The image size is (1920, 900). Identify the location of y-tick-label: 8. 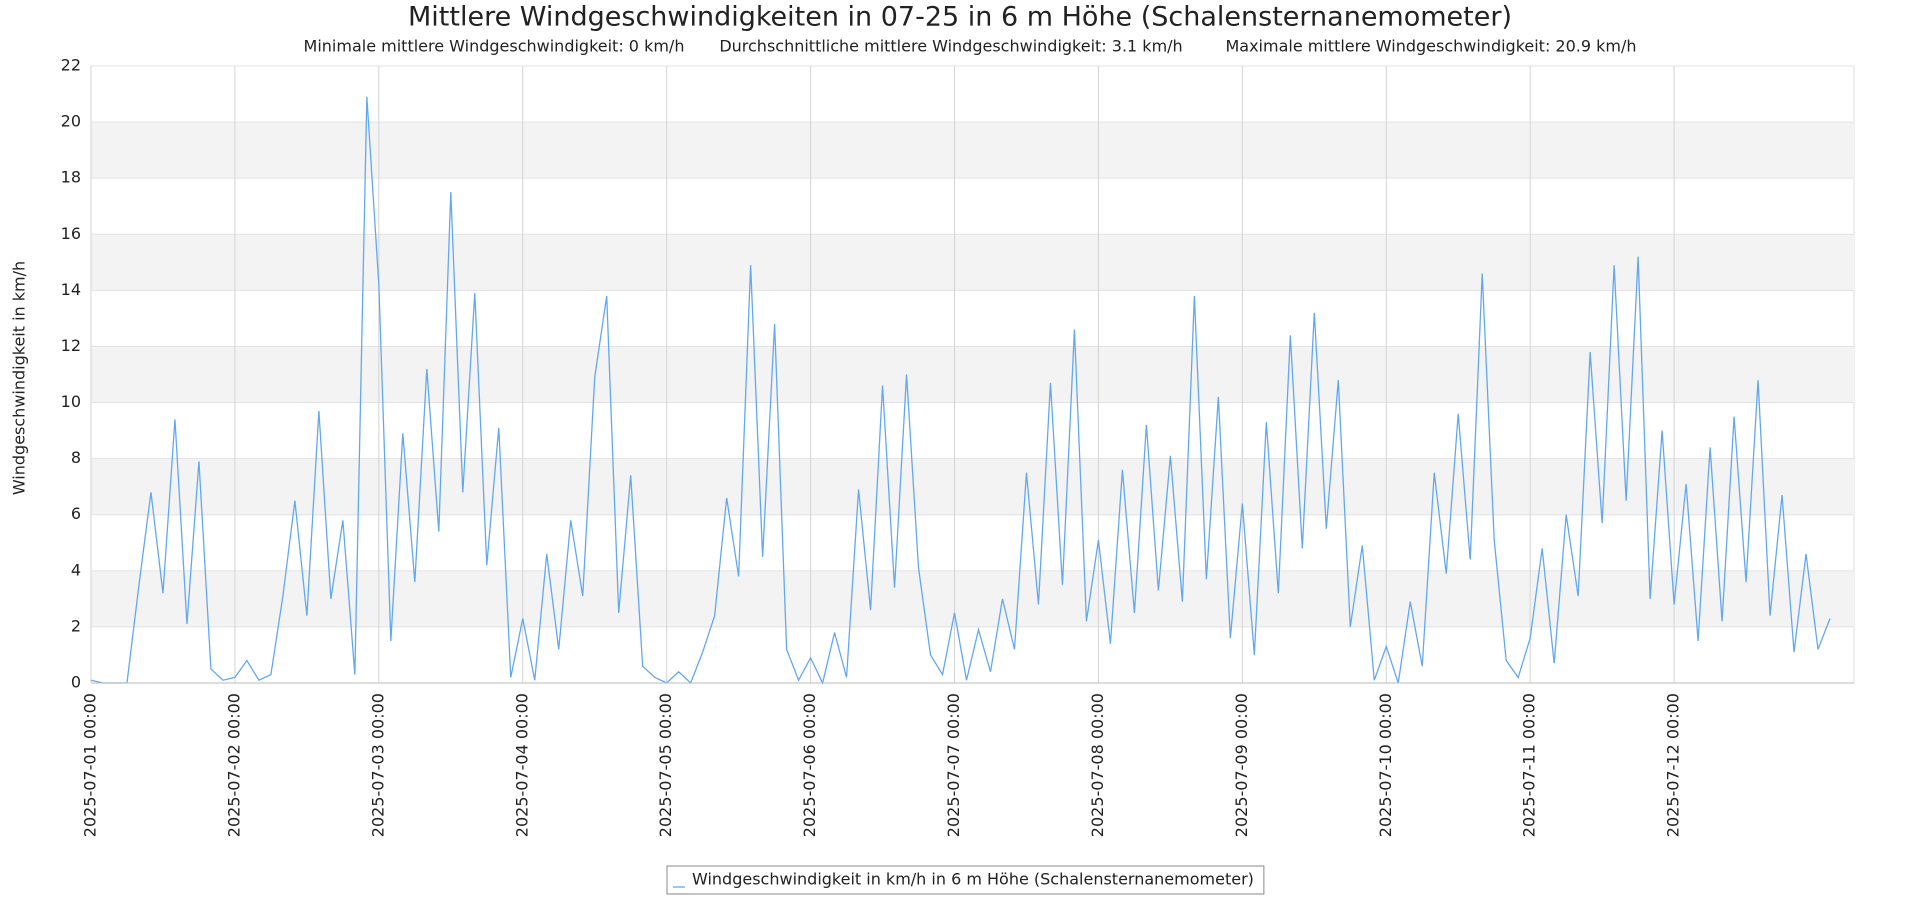
(76, 457).